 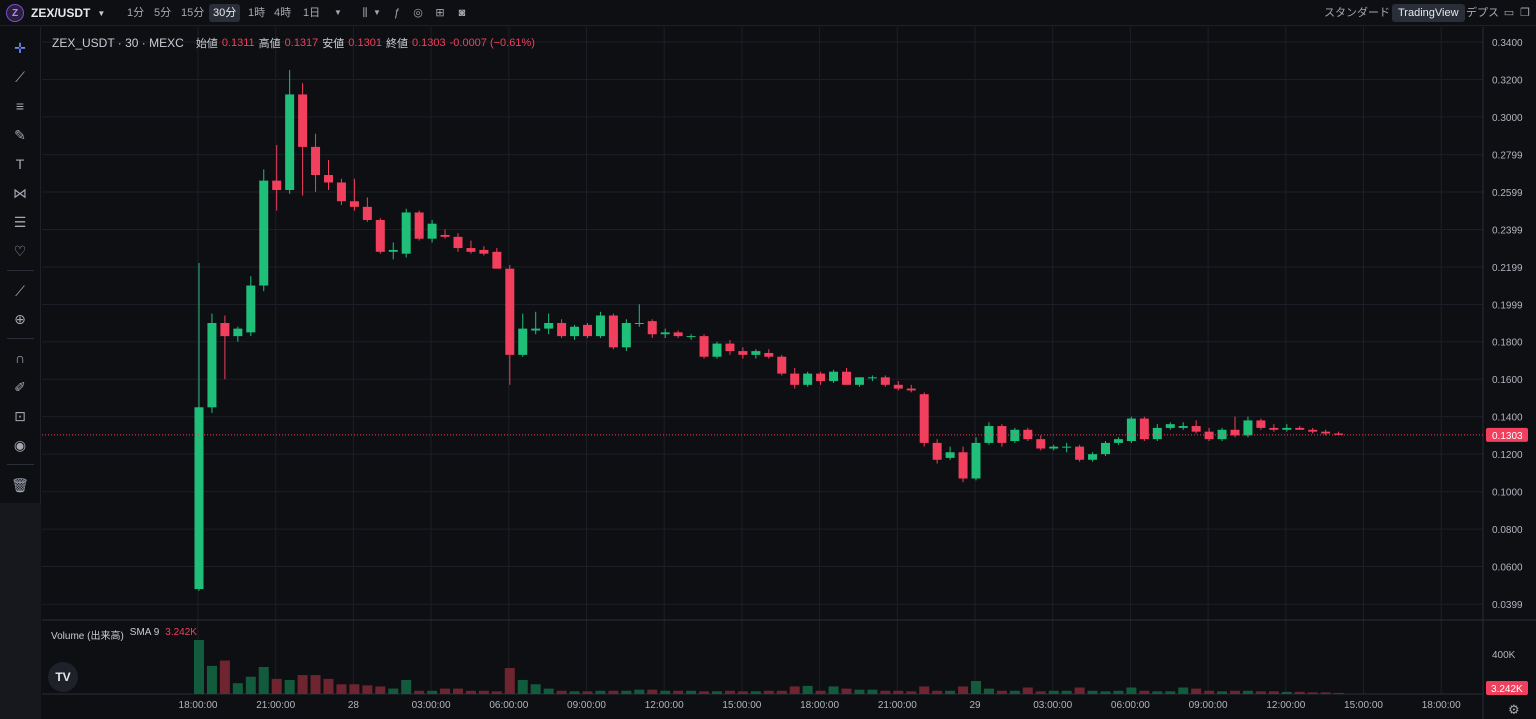 What do you see at coordinates (20, 358) in the screenshot?
I see `magnet-icon: ∩` at bounding box center [20, 358].